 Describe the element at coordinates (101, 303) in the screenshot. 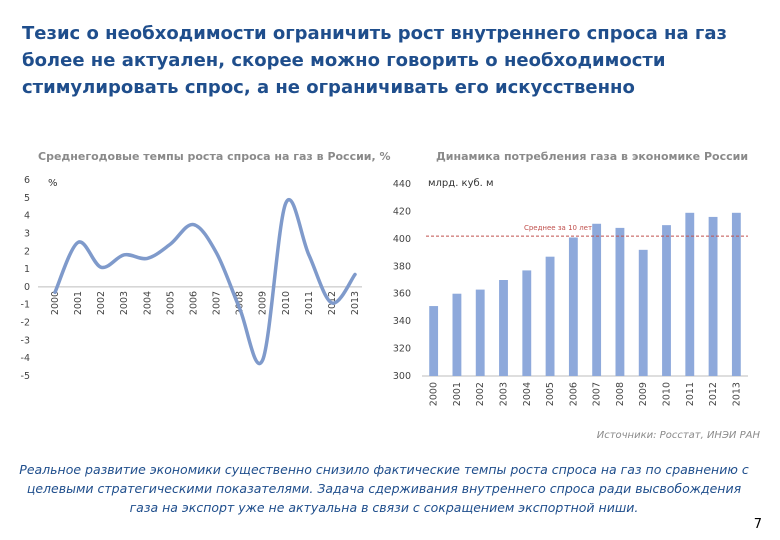

I see `line-x-tick: 2002` at that location.